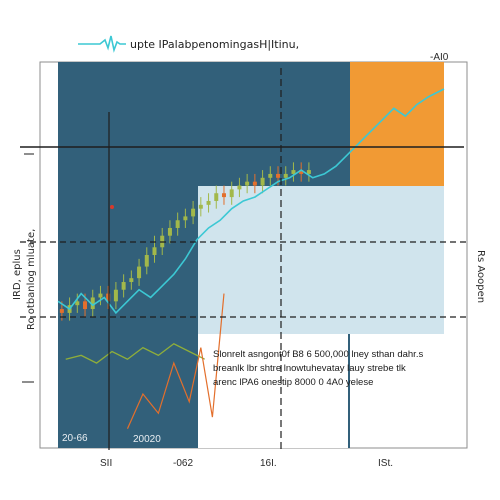 The height and width of the screenshot is (500, 500). What do you see at coordinates (293, 382) in the screenshot?
I see `annotation-line-3: arenc lPA6 onestip 8000 0 4A0 yelese` at bounding box center [293, 382].